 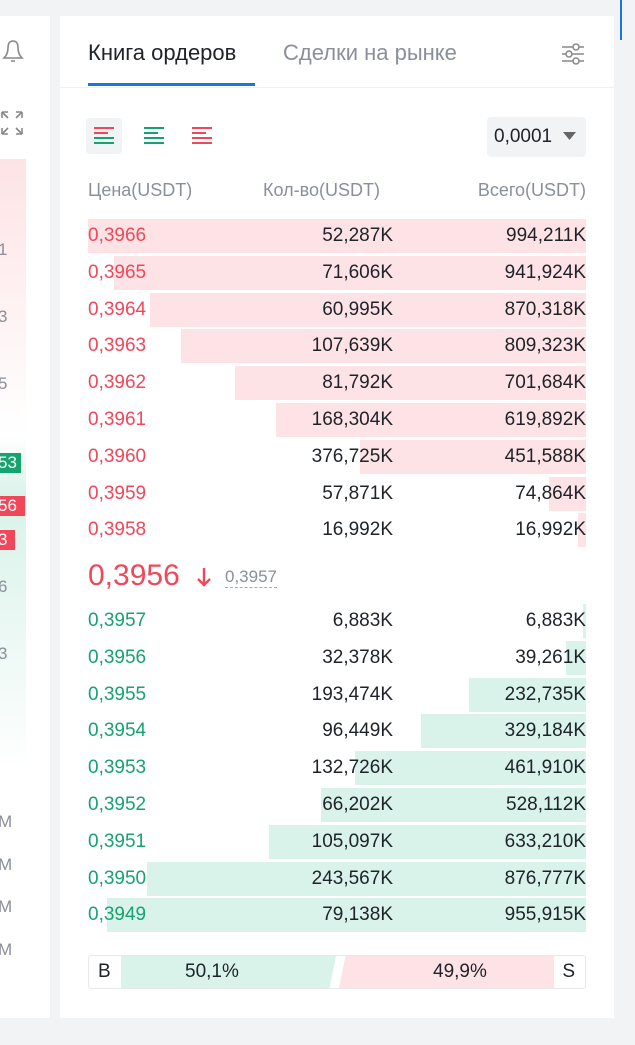 What do you see at coordinates (531, 190) in the screenshot?
I see `column-header: Всего(USDT)` at bounding box center [531, 190].